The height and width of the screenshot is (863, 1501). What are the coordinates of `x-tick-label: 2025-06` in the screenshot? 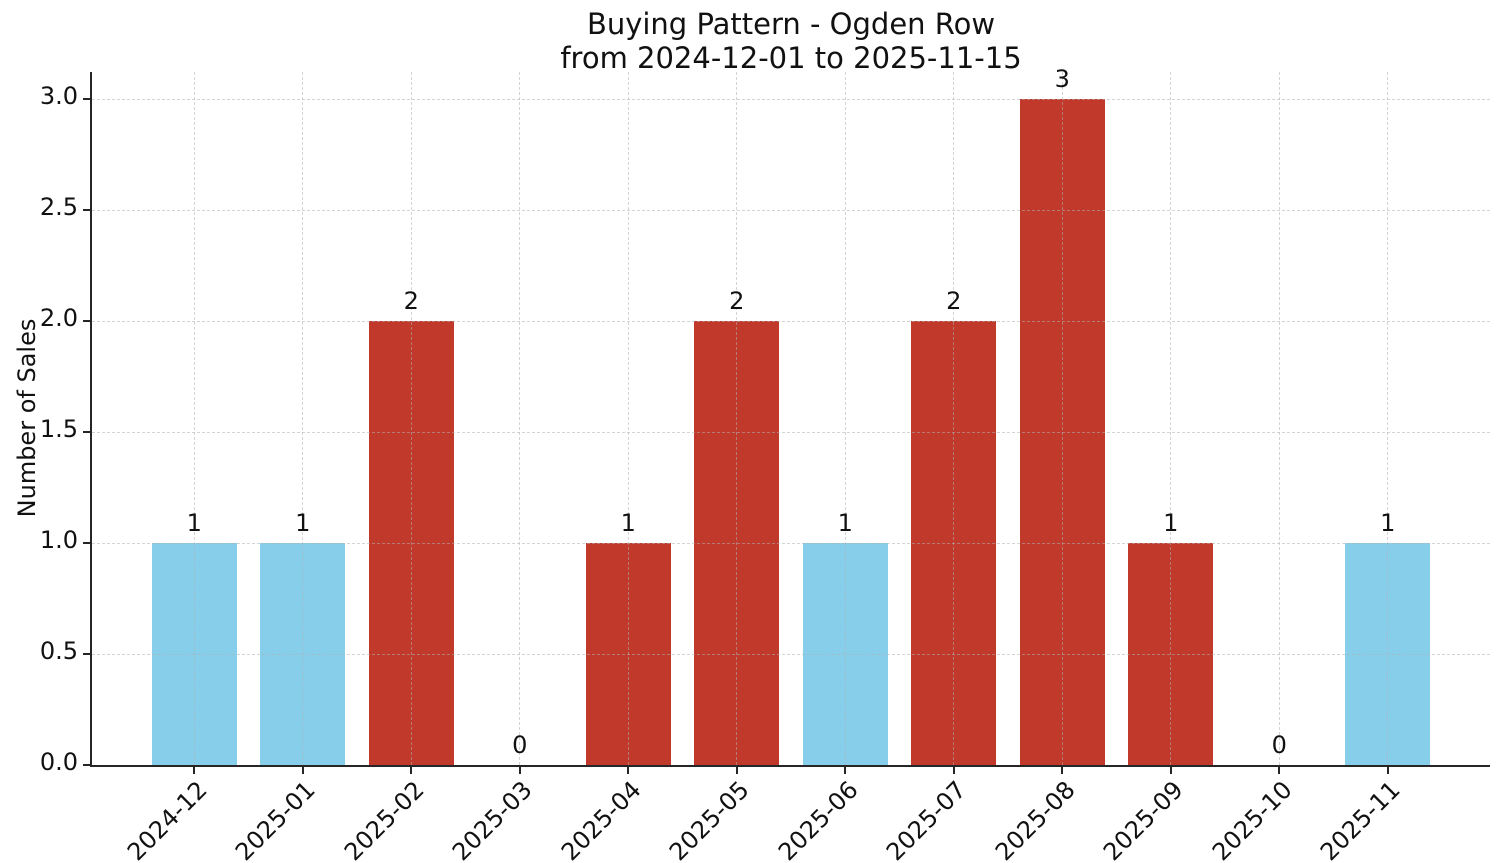 It's located at (818, 819).